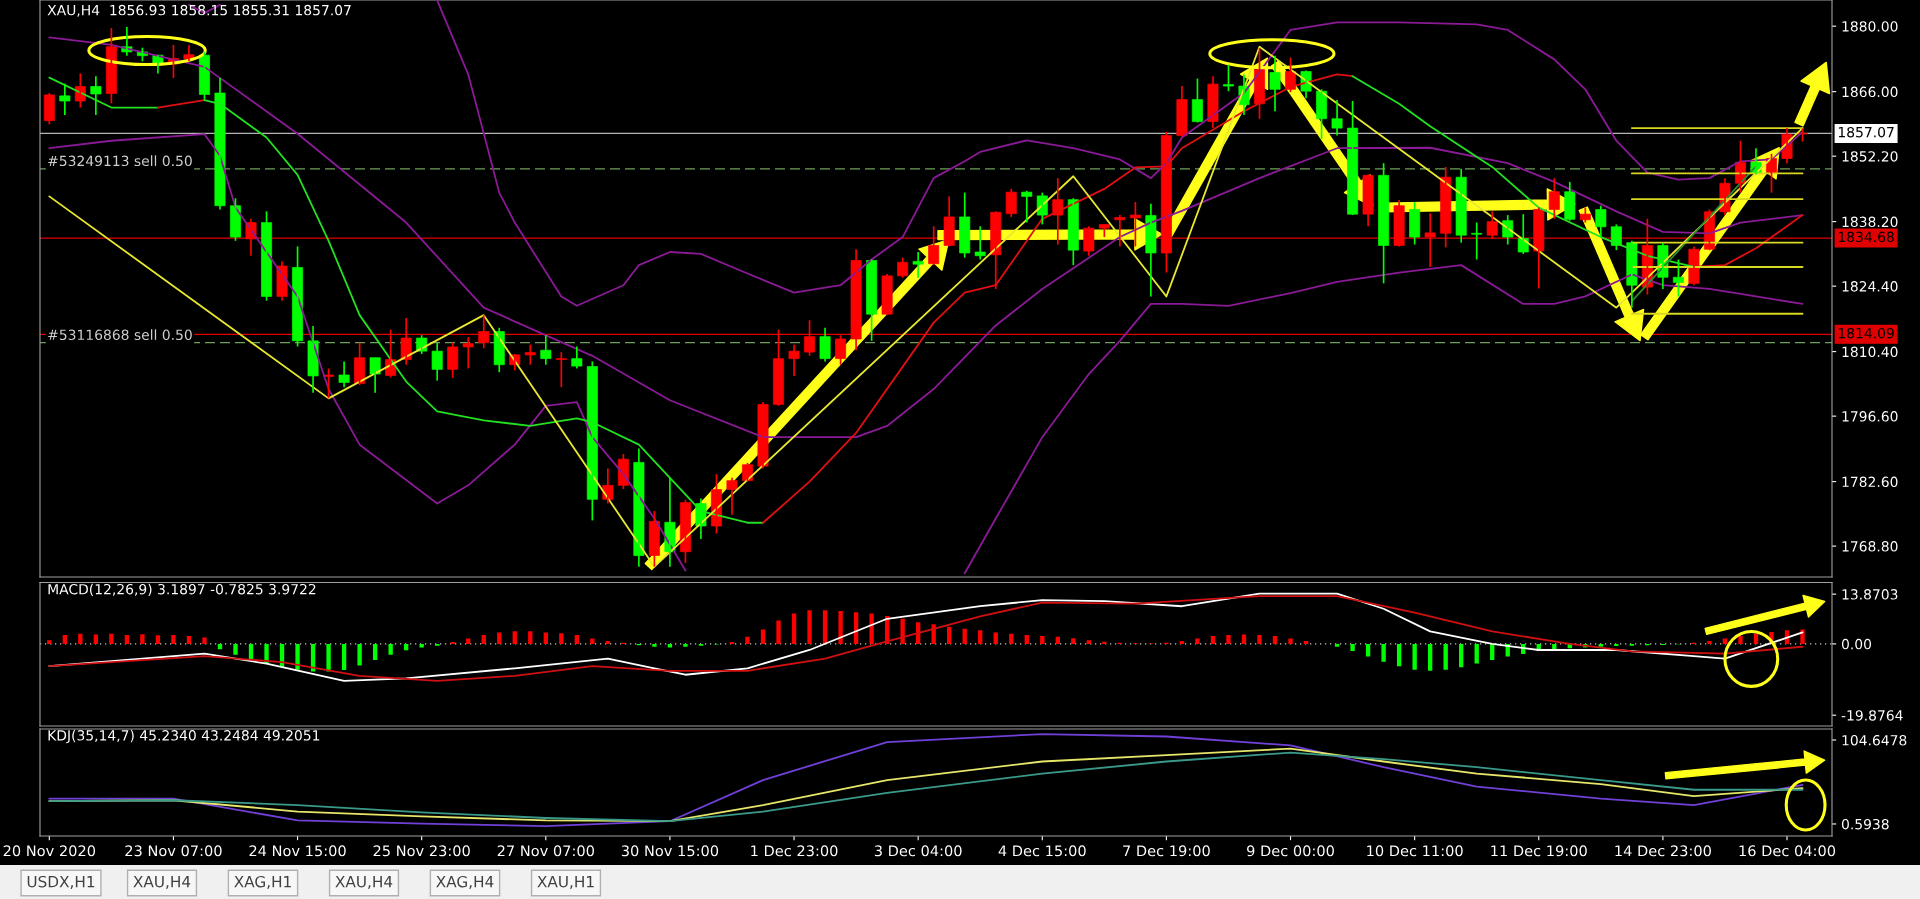  I want to click on x-tick-label: 25 Nov 23:00, so click(421, 851).